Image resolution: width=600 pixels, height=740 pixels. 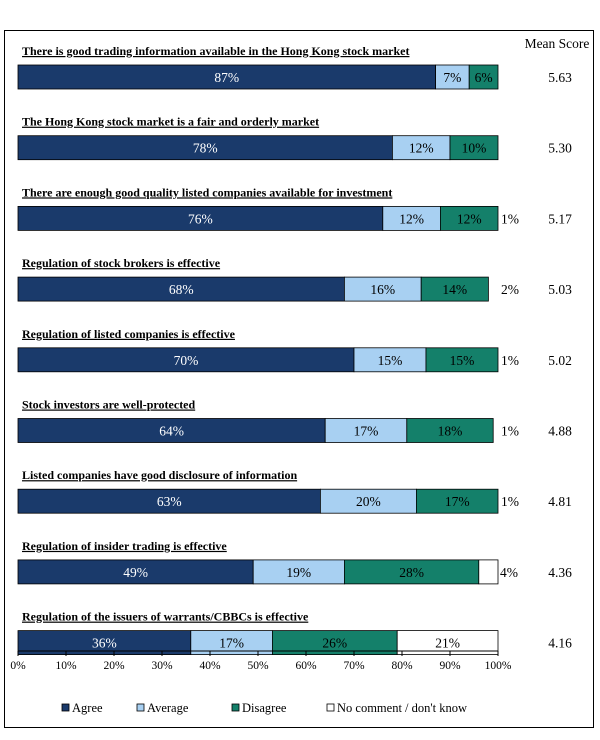 I want to click on mean-score: 5.03, so click(x=560, y=289).